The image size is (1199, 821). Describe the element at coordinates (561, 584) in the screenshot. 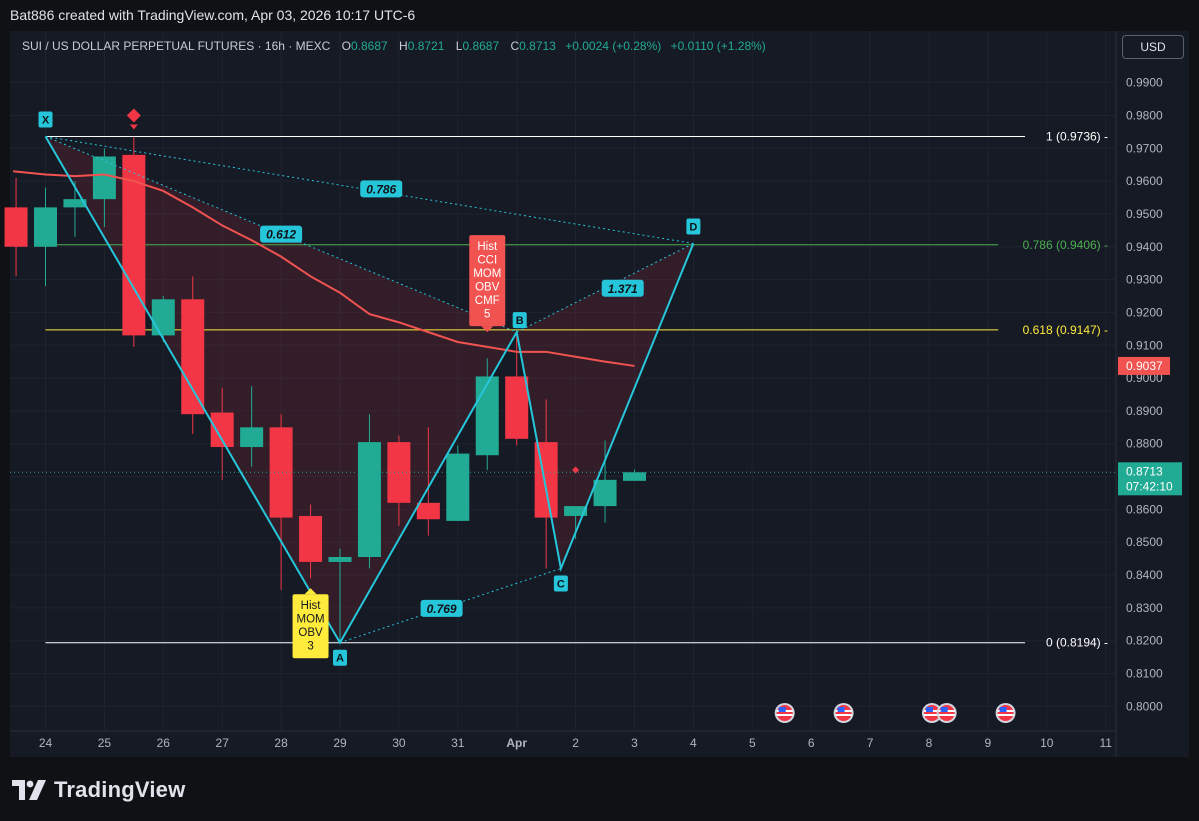

I see `pattern-point-label: C` at that location.